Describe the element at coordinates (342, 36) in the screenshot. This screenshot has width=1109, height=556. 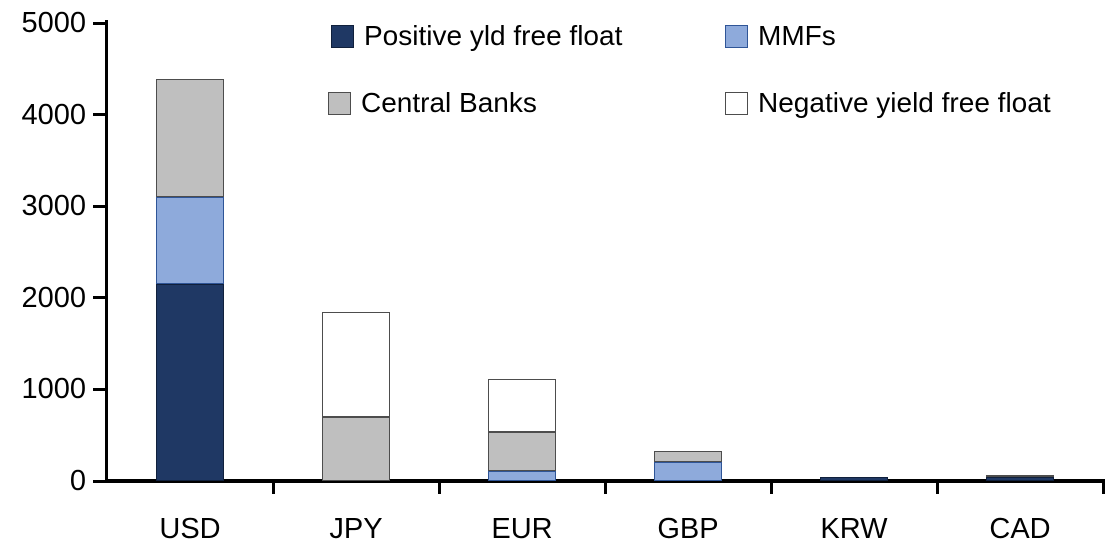
I see `legend-swatch-positive-yld-free-float` at that location.